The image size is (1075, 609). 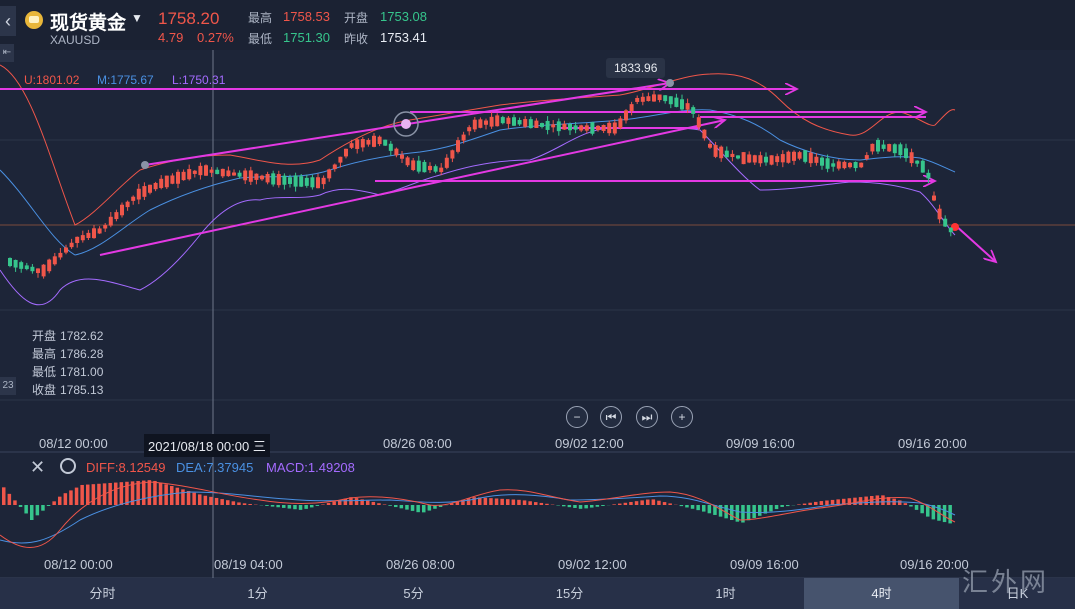 What do you see at coordinates (682, 417) in the screenshot?
I see `zoom-in-button: +` at bounding box center [682, 417].